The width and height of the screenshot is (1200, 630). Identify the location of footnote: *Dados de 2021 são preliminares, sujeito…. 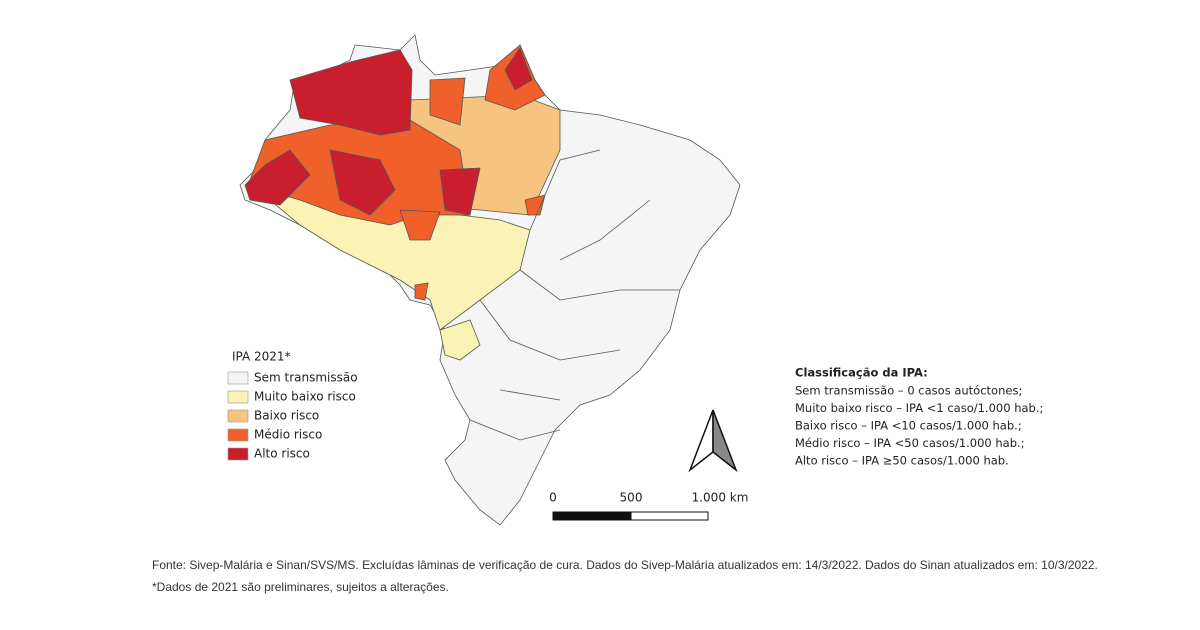
(300, 587).